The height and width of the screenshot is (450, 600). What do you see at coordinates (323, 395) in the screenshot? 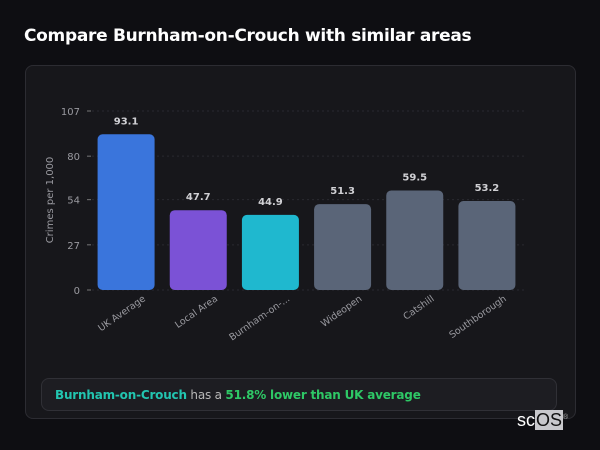
I see `summary-stat: 51.8% lower than UK average` at bounding box center [323, 395].